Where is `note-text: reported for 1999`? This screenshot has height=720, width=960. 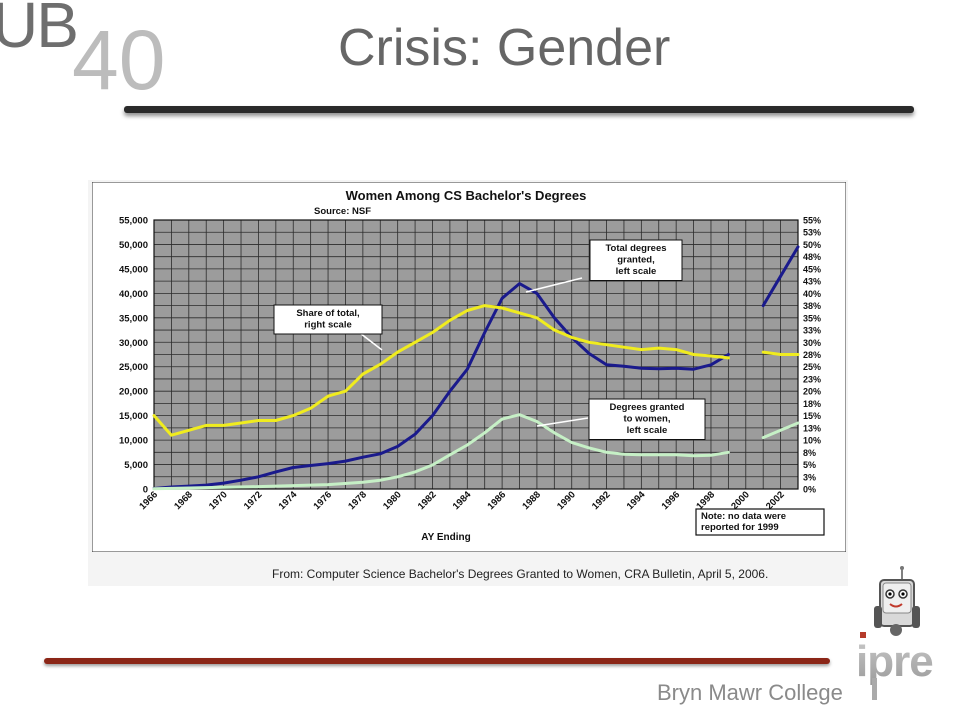
note-text: reported for 1999 is located at coordinates (740, 527).